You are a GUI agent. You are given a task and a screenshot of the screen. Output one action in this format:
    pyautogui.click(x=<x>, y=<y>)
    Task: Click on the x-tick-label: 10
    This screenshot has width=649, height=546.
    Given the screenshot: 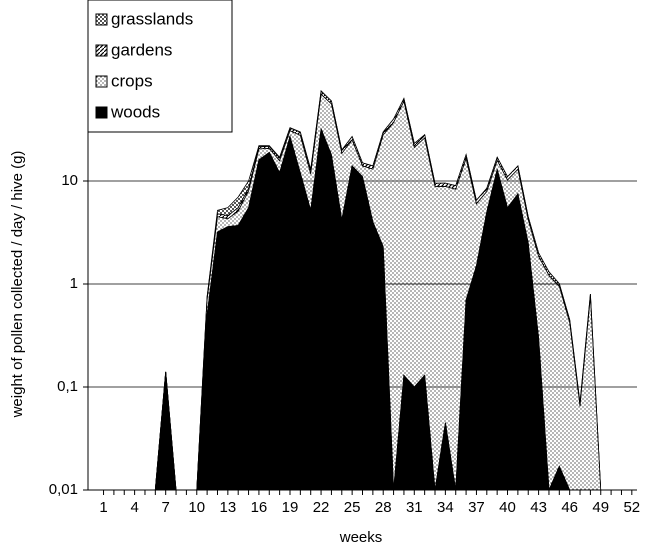 What is the action you would take?
    pyautogui.click(x=196, y=507)
    